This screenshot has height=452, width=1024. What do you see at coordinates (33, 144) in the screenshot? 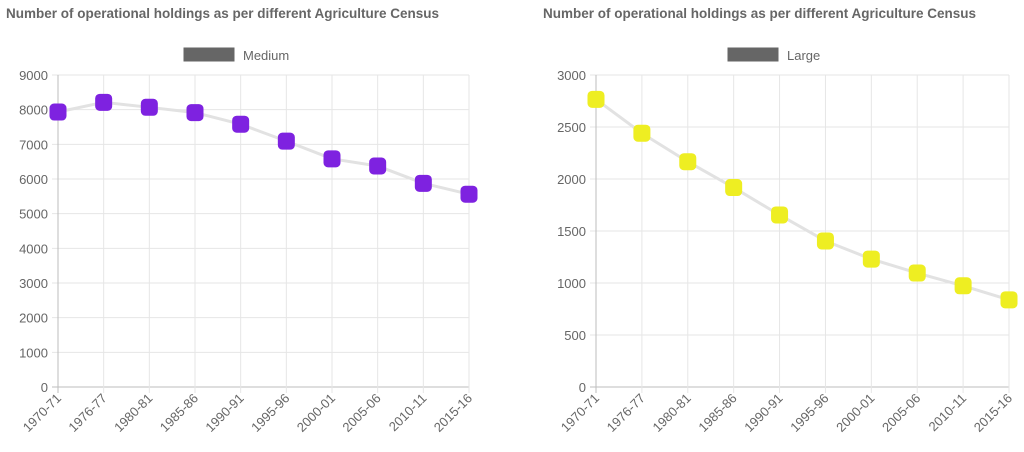
I see `y-tick-label: 7000` at bounding box center [33, 144].